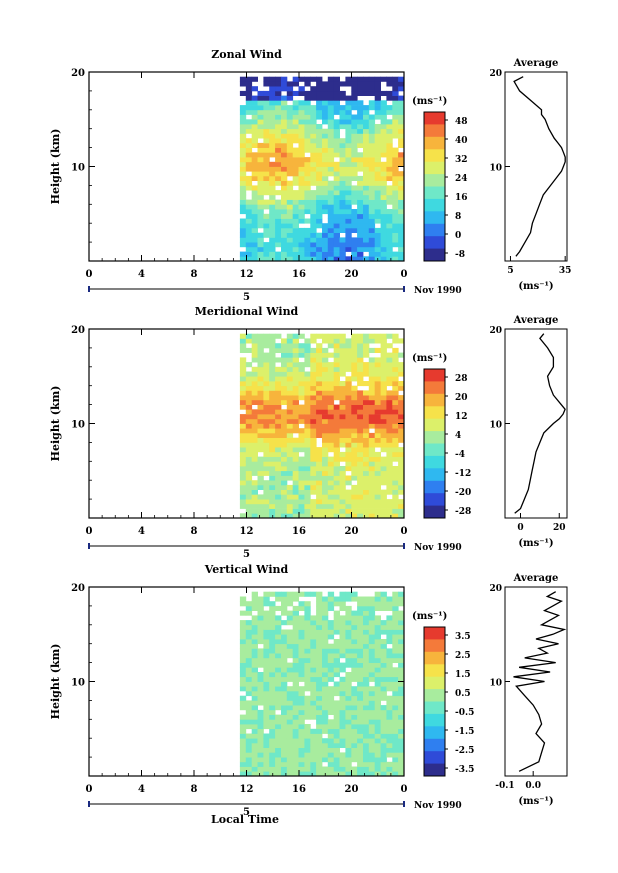 This screenshot has width=618, height=873. Describe the element at coordinates (536, 578) in the screenshot. I see `profile-title: Average` at that location.